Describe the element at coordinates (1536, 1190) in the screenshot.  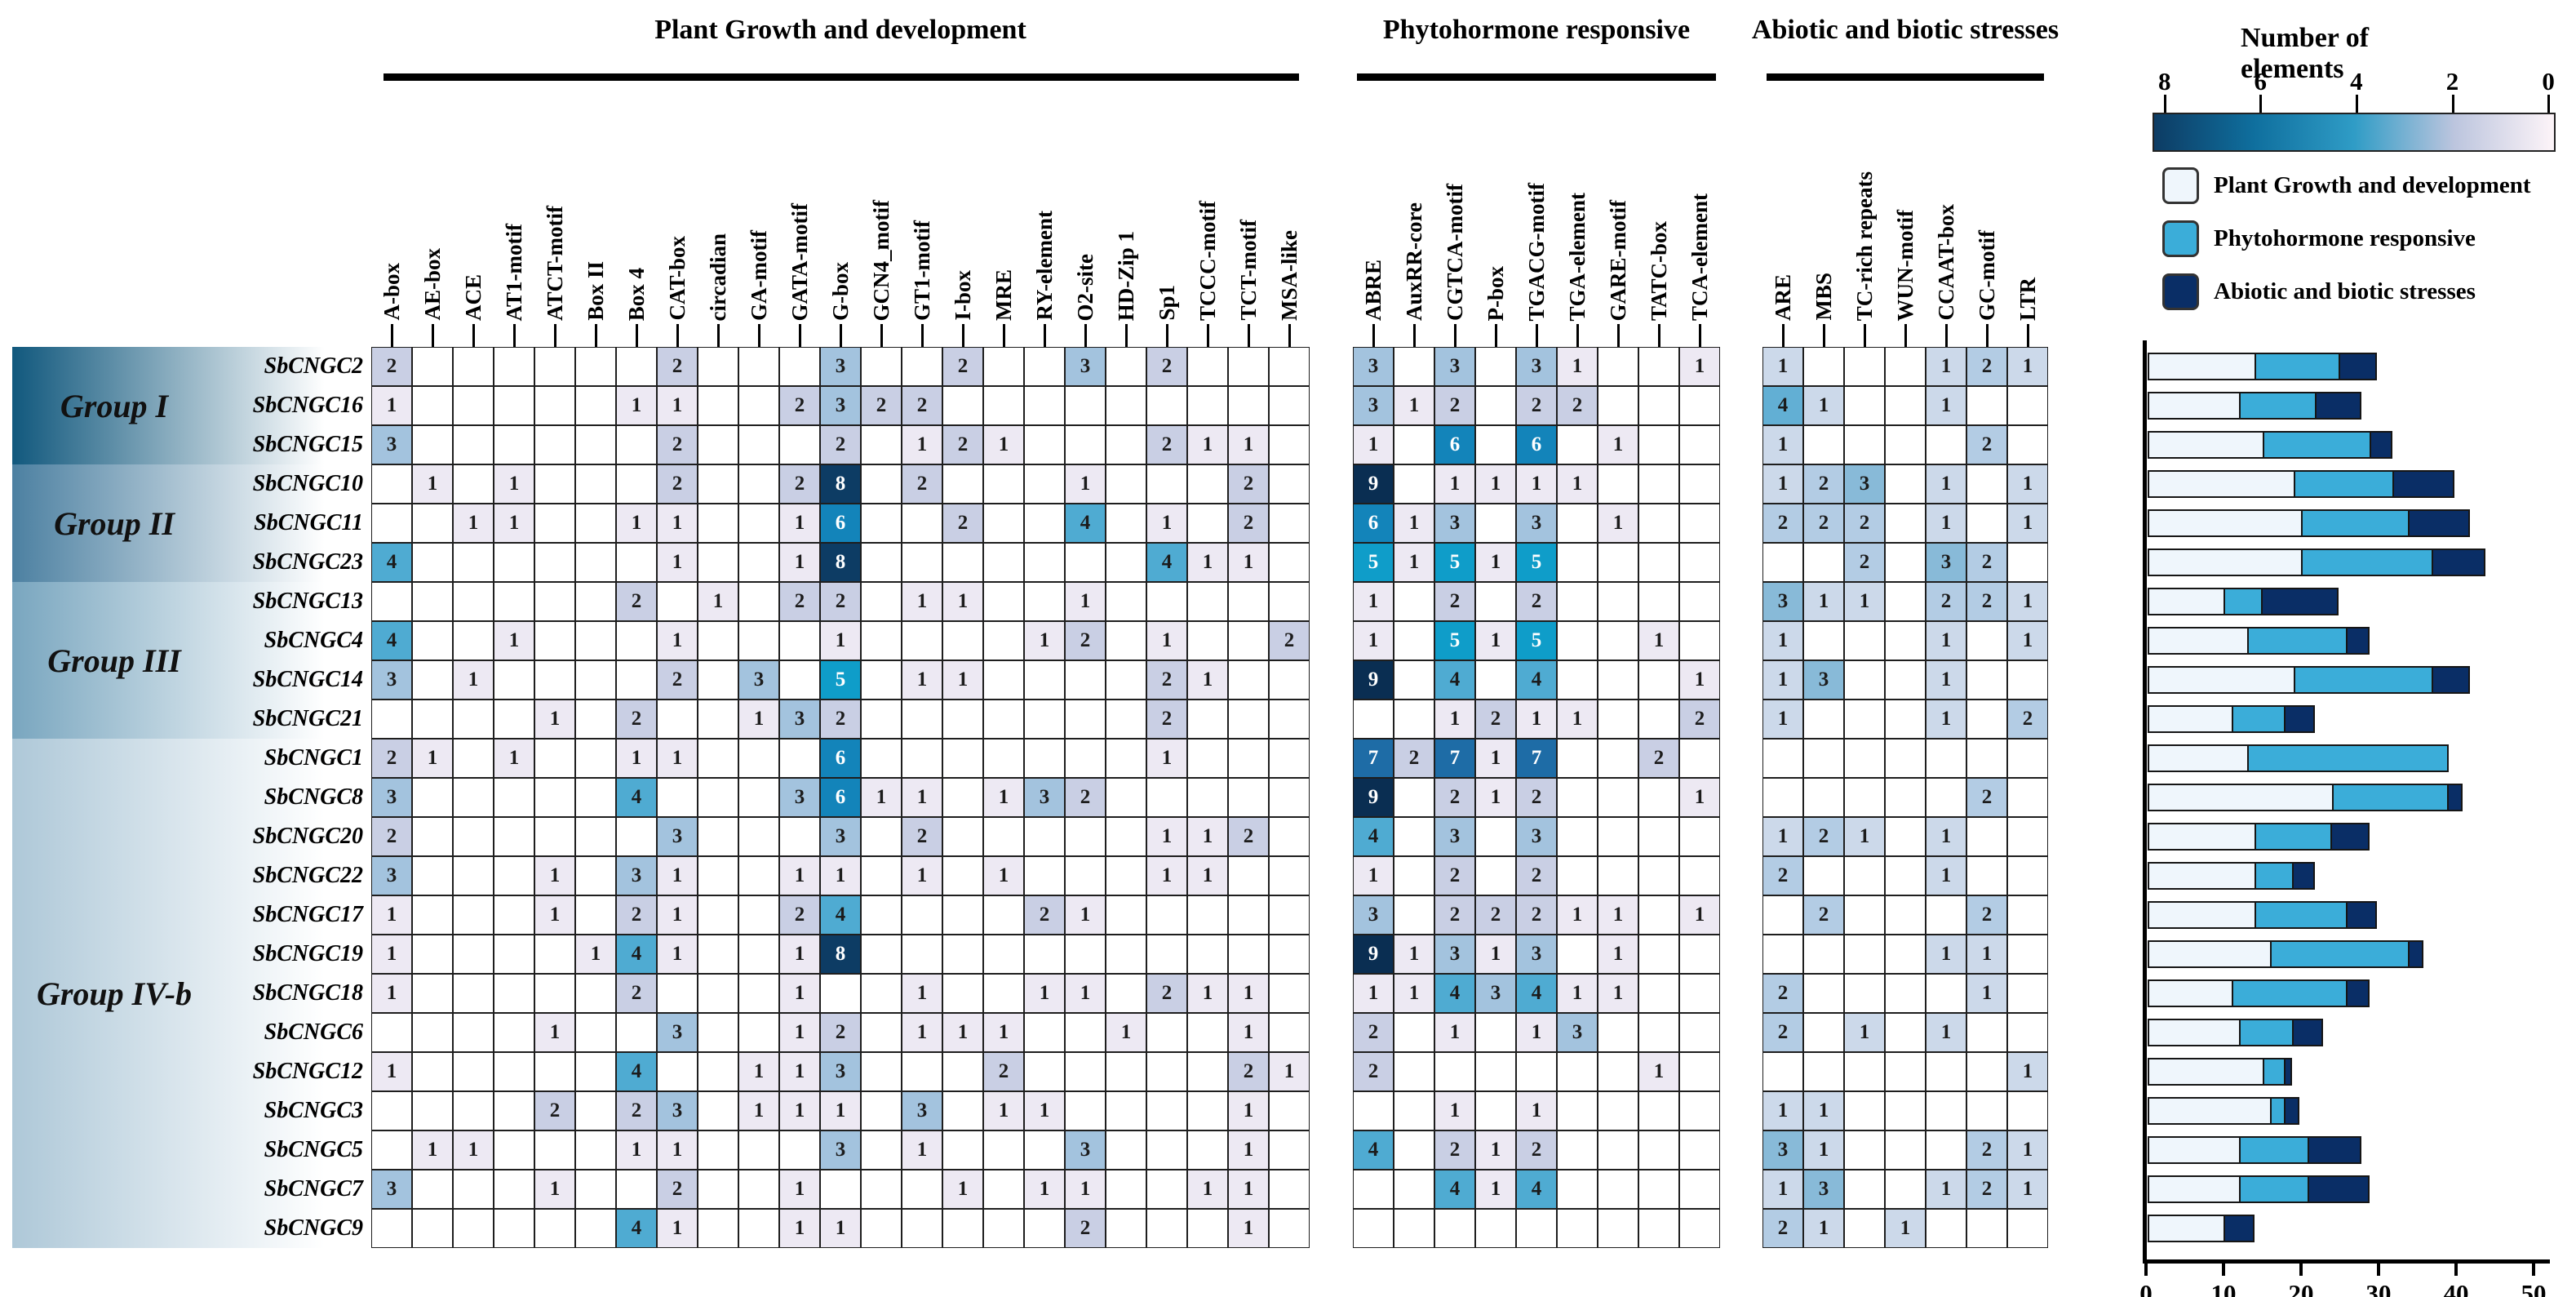
I see `heatmap-cell: 4` at that location.